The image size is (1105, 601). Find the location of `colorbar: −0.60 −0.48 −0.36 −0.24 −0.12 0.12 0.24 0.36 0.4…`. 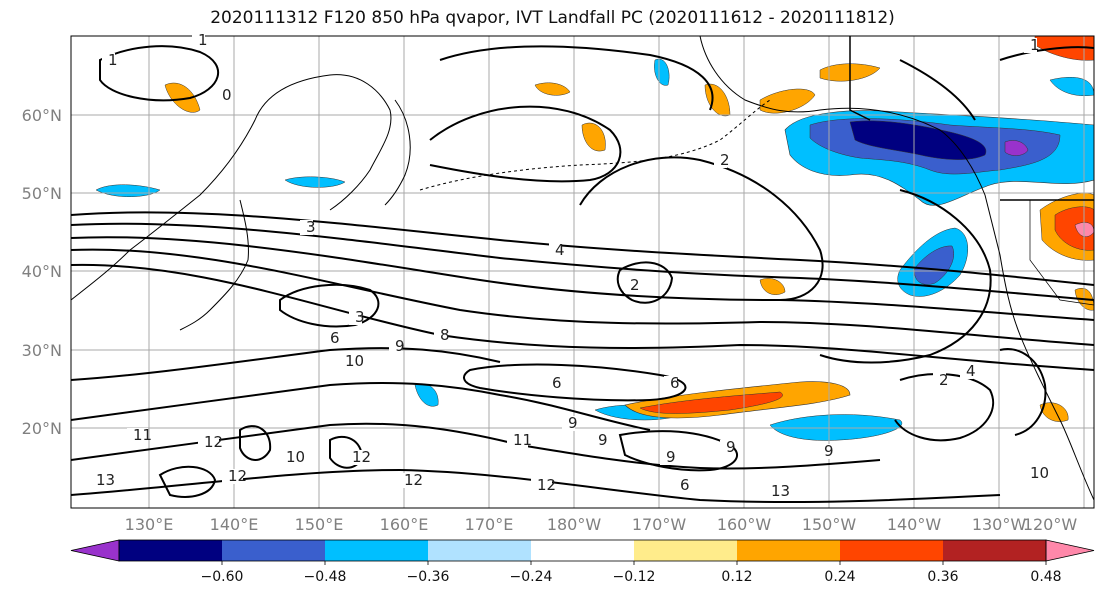

colorbar: −0.60 −0.48 −0.36 −0.24 −0.12 0.12 0.24 0.36 0.4… is located at coordinates (582, 562).